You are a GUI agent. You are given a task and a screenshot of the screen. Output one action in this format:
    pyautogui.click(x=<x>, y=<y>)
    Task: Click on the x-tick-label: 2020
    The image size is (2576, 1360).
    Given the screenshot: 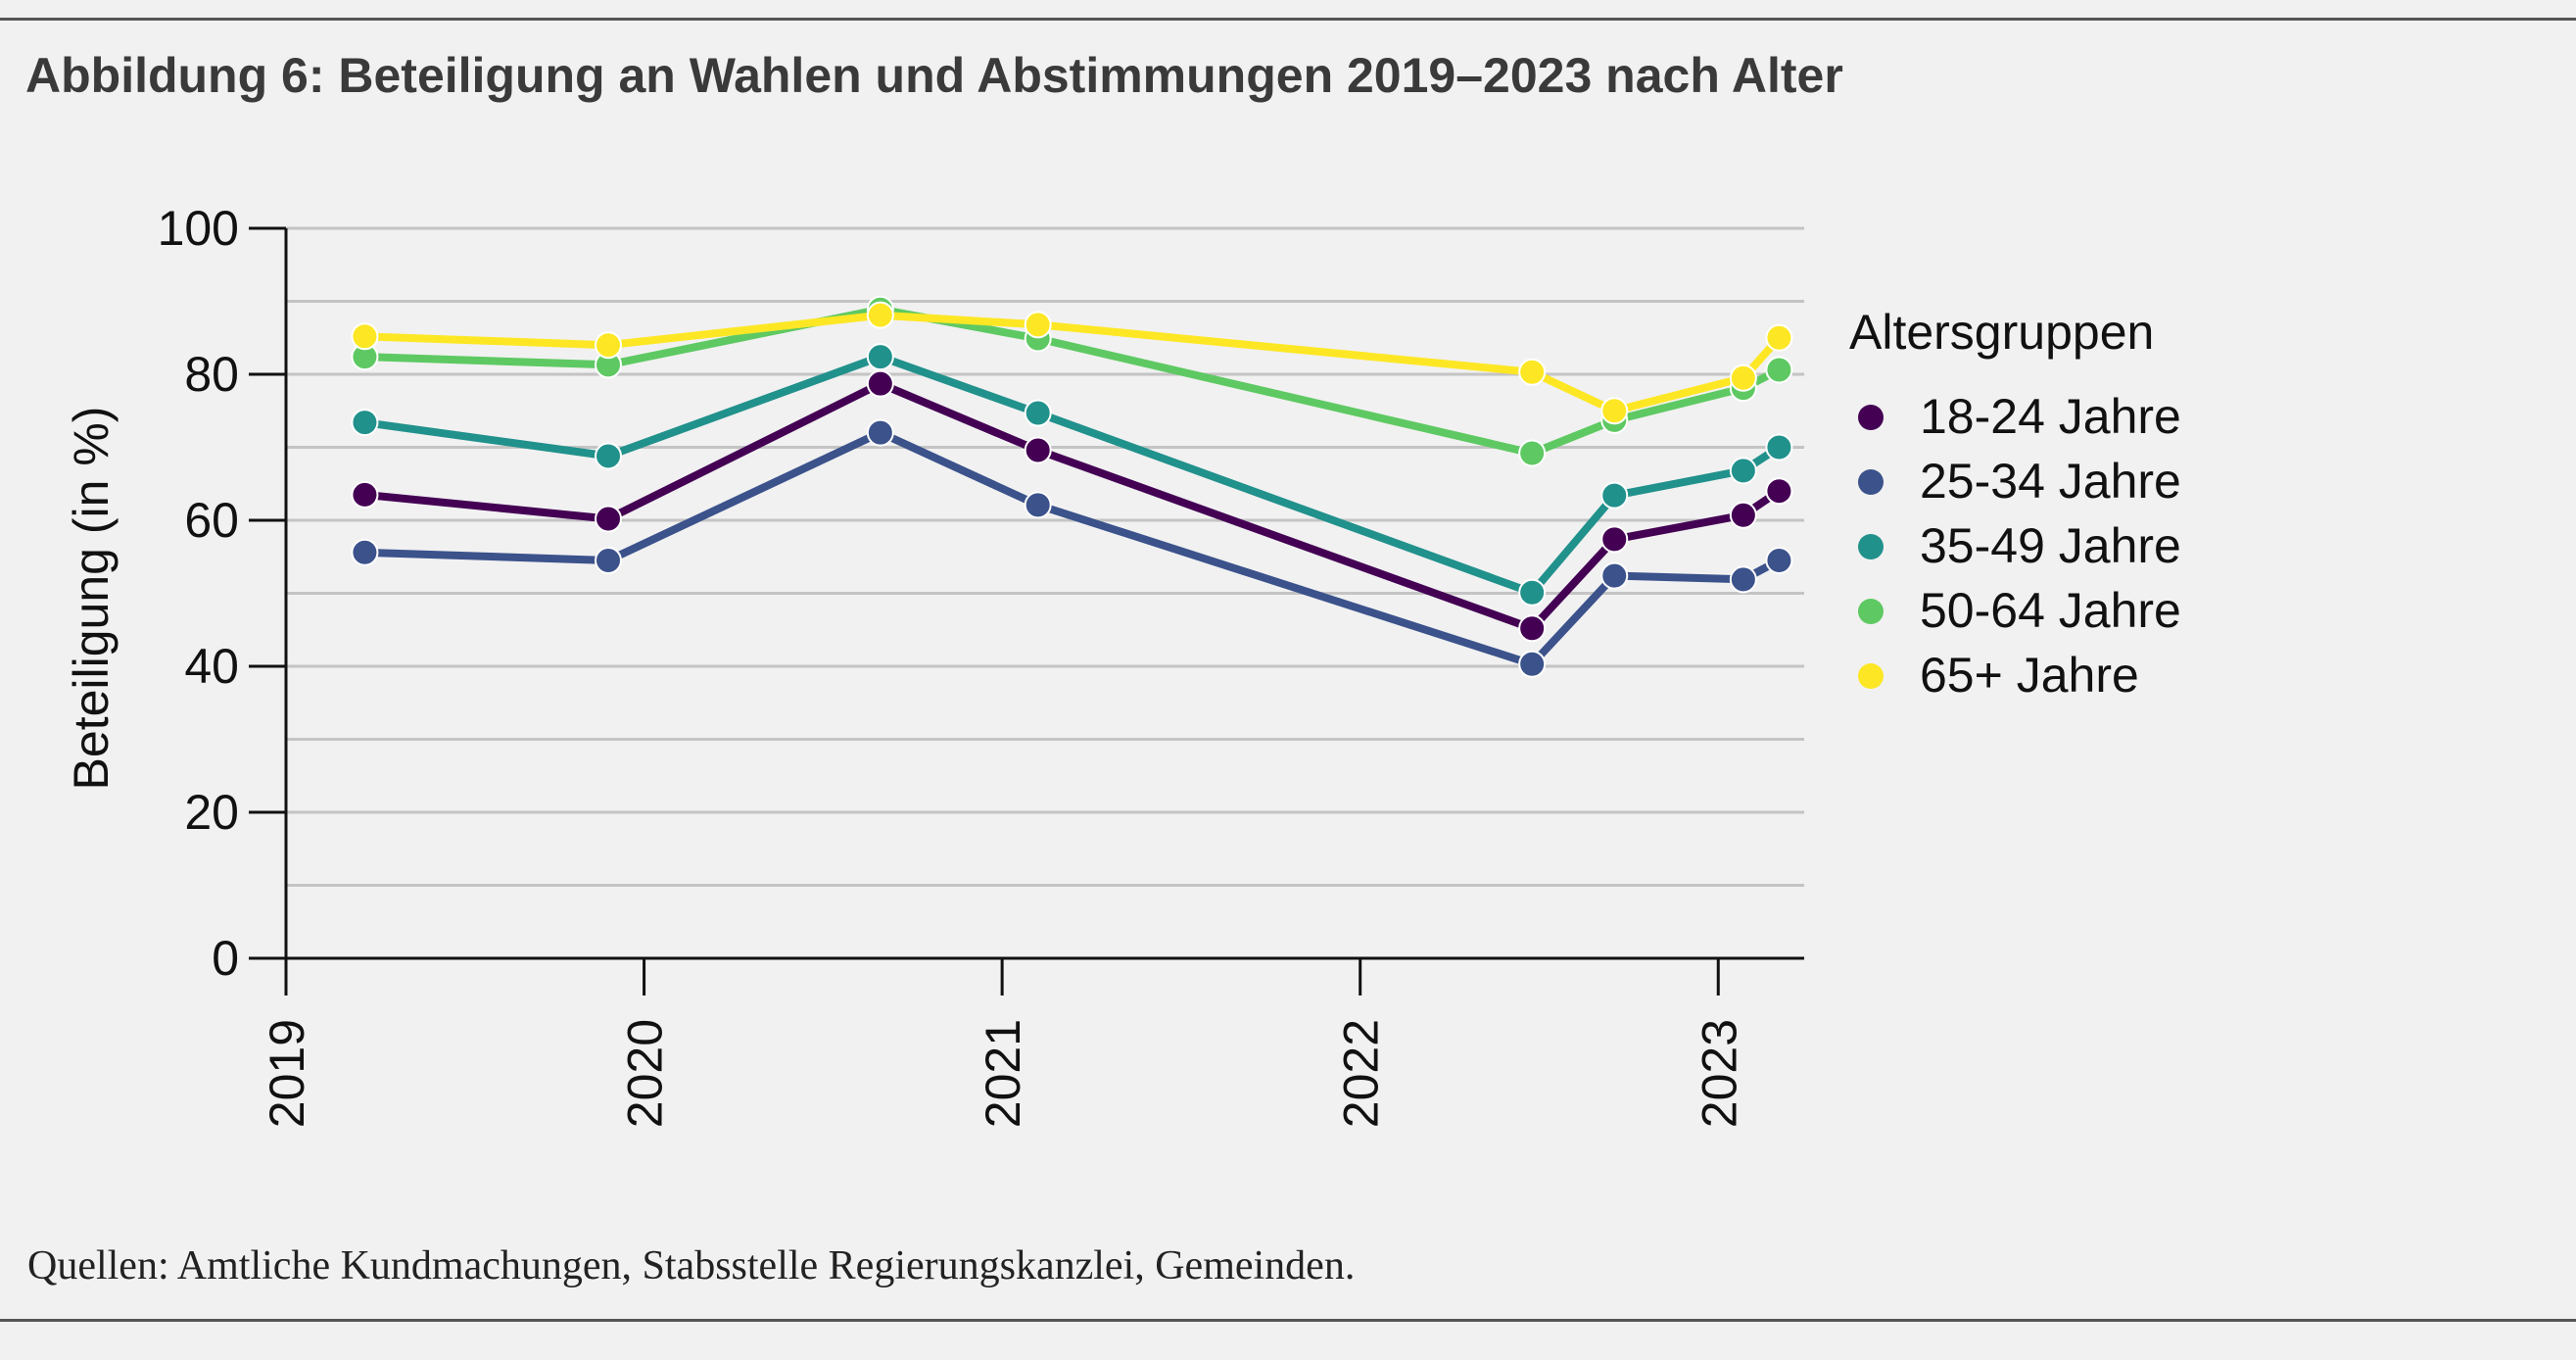 What is the action you would take?
    pyautogui.click(x=646, y=1073)
    